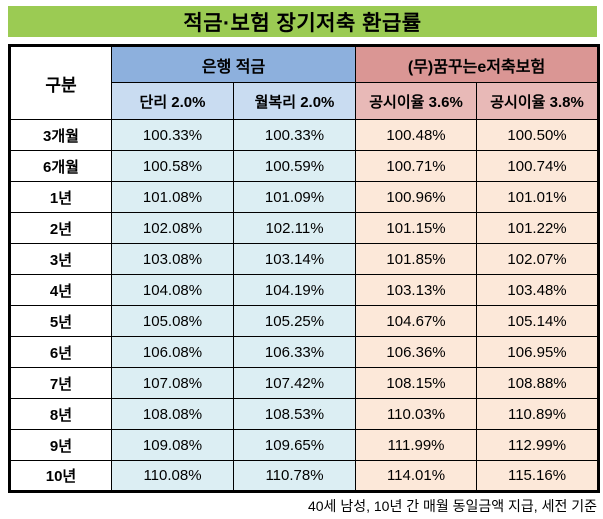  Describe the element at coordinates (172, 259) in the screenshot. I see `rate-cell: 103.08%` at that location.